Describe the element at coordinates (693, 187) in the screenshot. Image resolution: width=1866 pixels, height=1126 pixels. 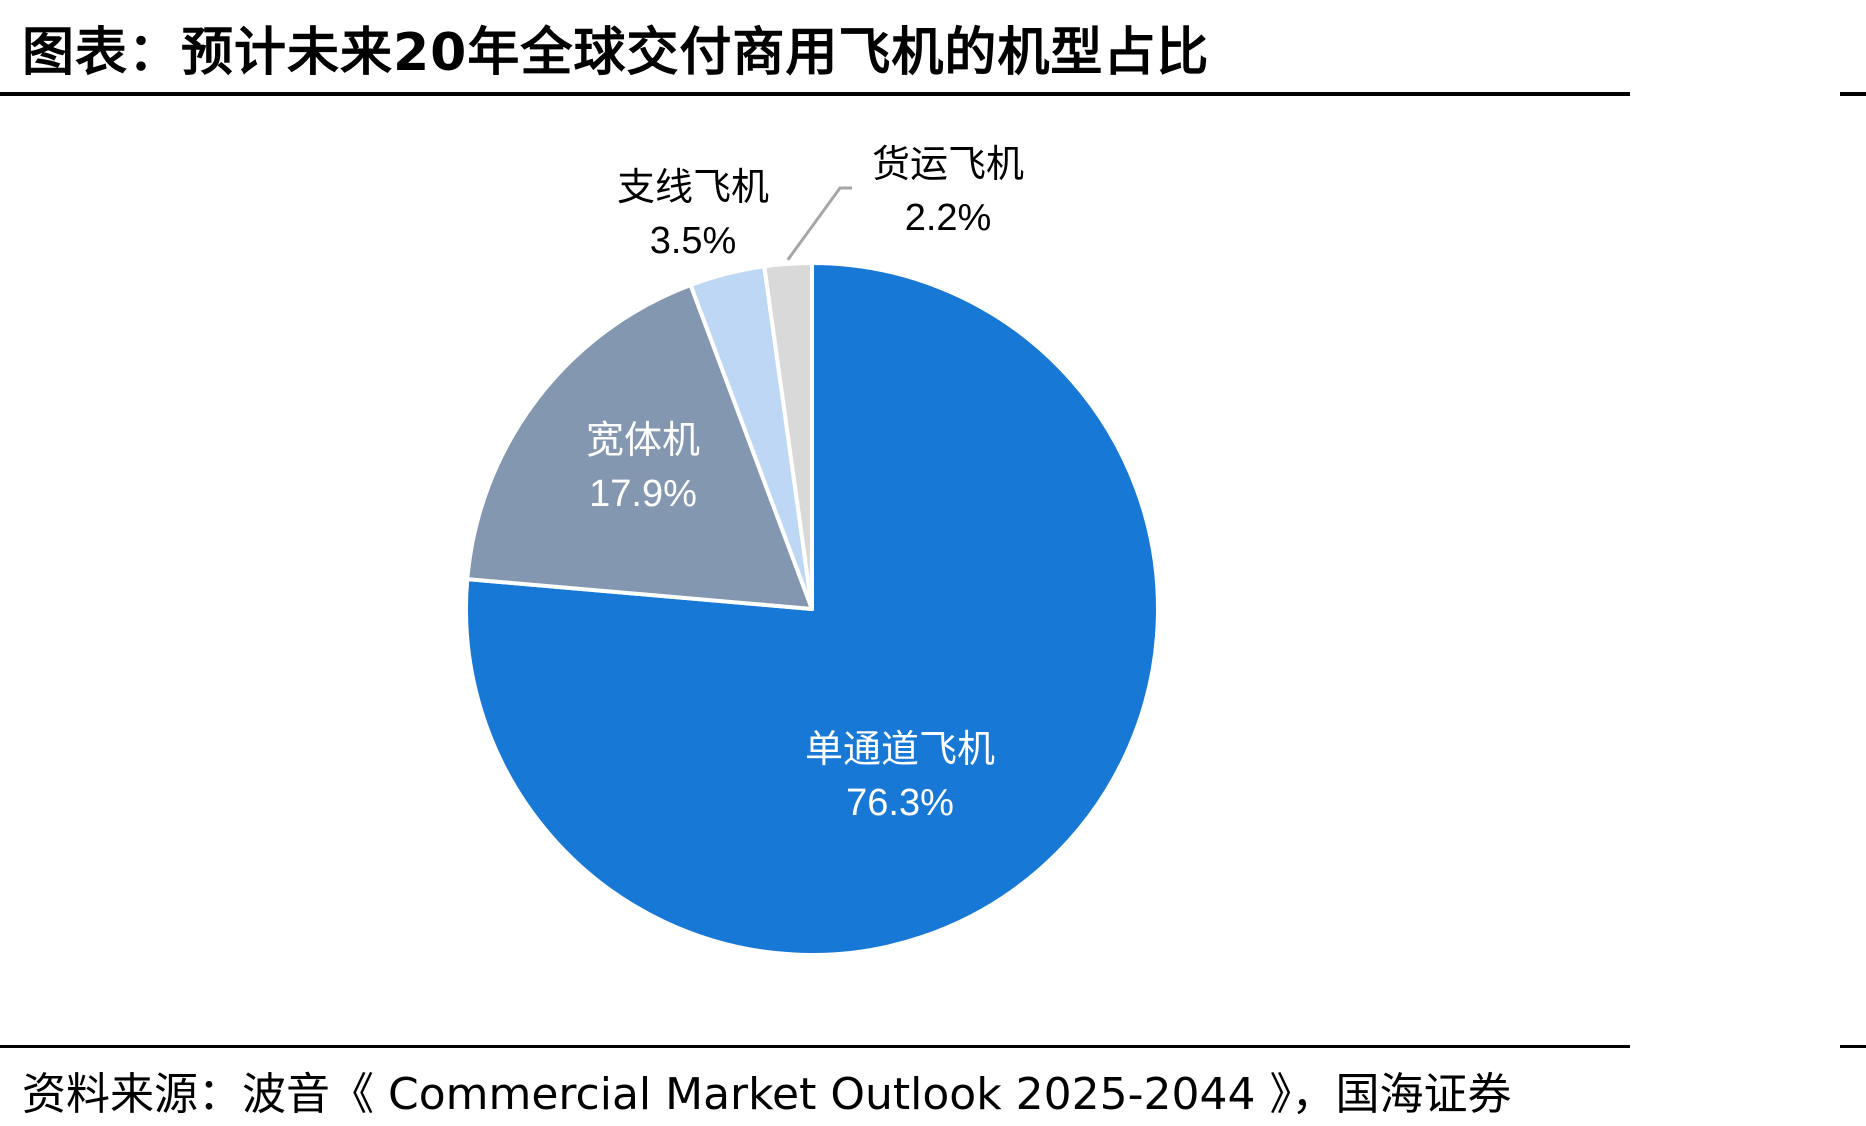
I see `slice-name-label-2: 支线飞机` at that location.